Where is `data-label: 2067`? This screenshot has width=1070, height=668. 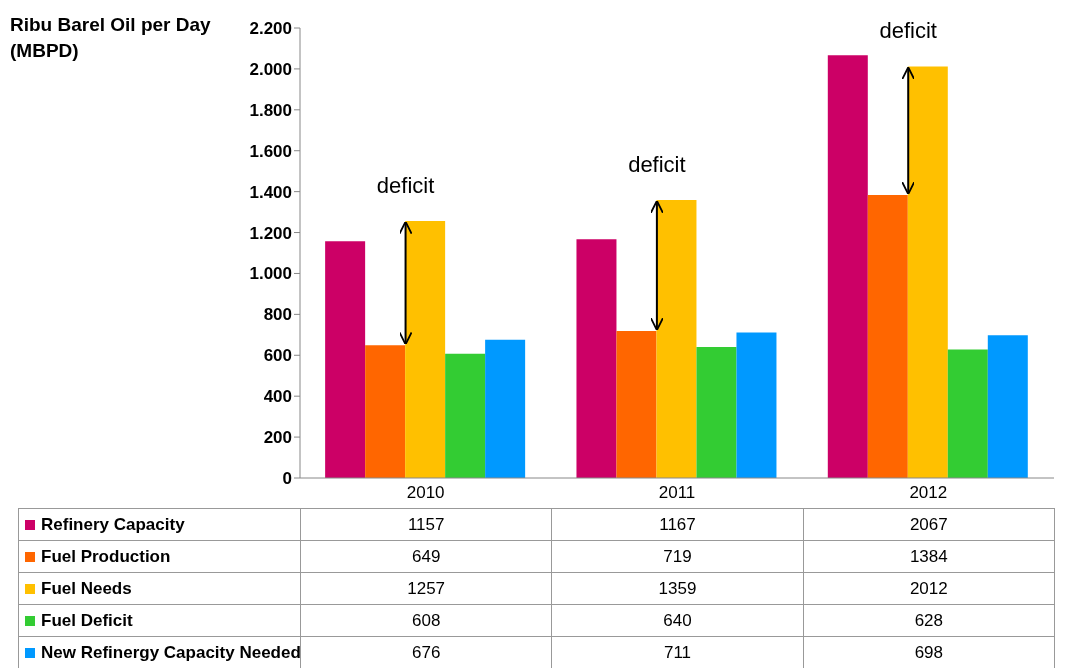
data-label: 2067 is located at coordinates (929, 524).